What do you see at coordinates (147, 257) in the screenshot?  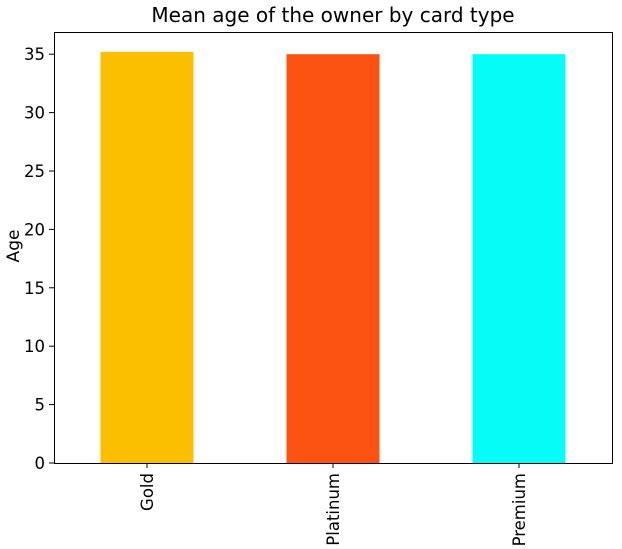 I see `bar-gold` at bounding box center [147, 257].